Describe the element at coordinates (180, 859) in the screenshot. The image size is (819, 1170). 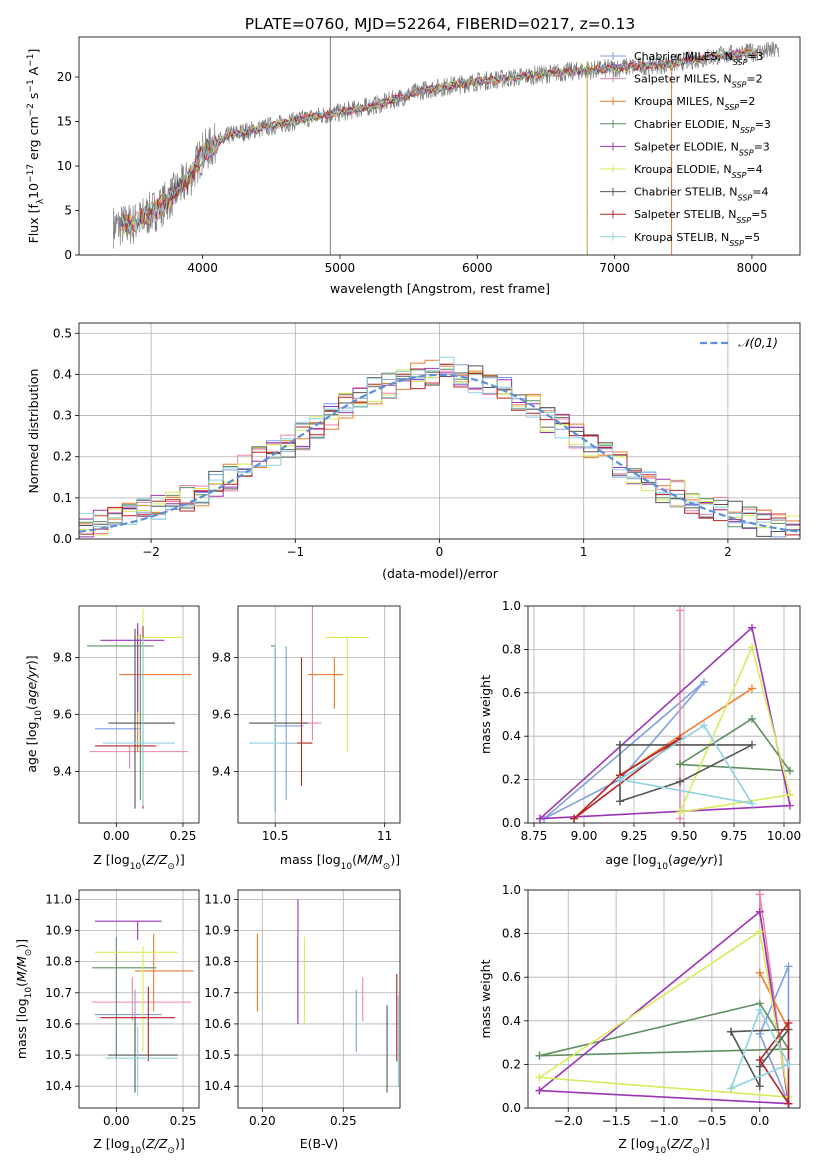
I see `label-part: )]` at that location.